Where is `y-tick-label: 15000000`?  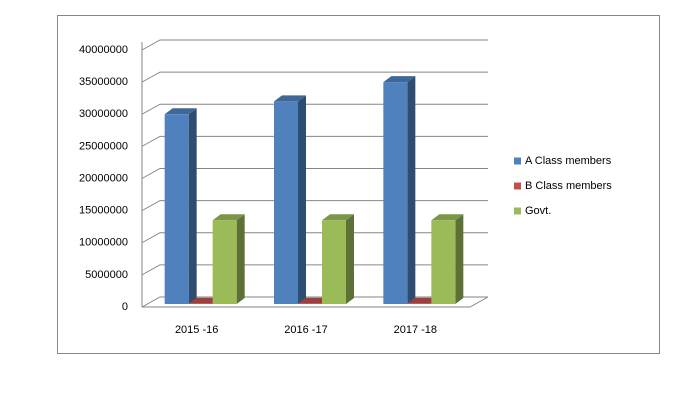
y-tick-label: 15000000 is located at coordinates (103, 211).